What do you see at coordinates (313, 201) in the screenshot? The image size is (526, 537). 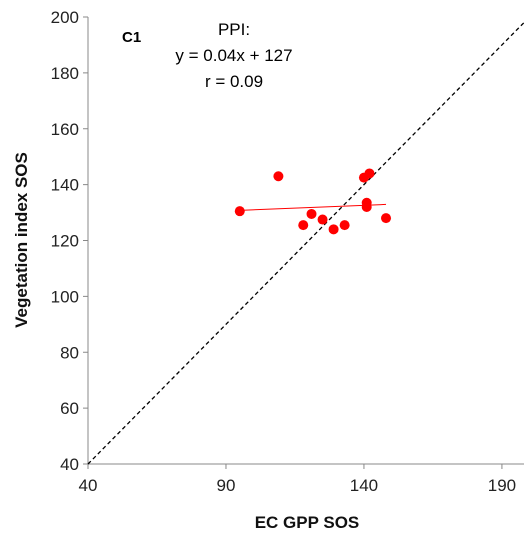 I see `points-layer` at bounding box center [313, 201].